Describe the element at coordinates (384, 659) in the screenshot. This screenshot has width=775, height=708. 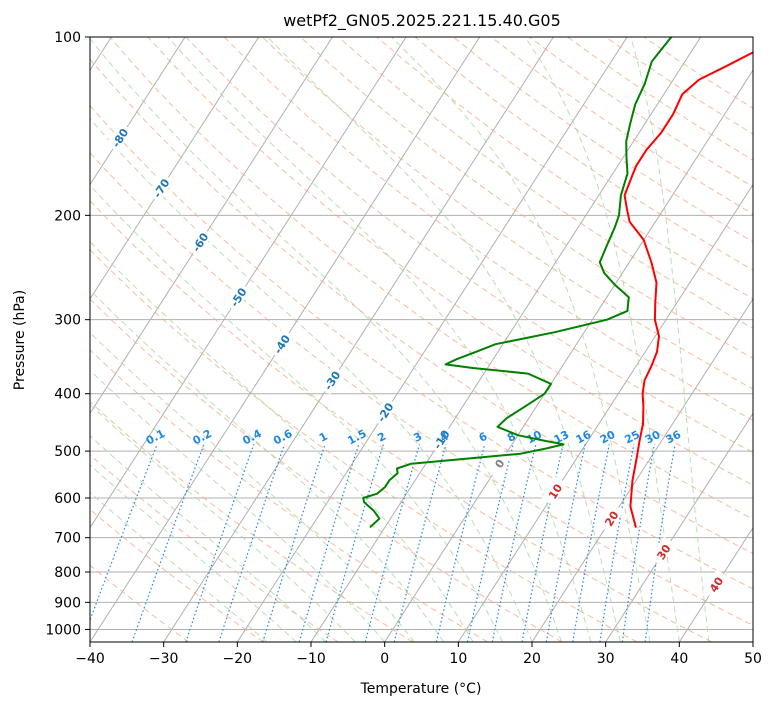
I see `x-tick-label: 0` at that location.